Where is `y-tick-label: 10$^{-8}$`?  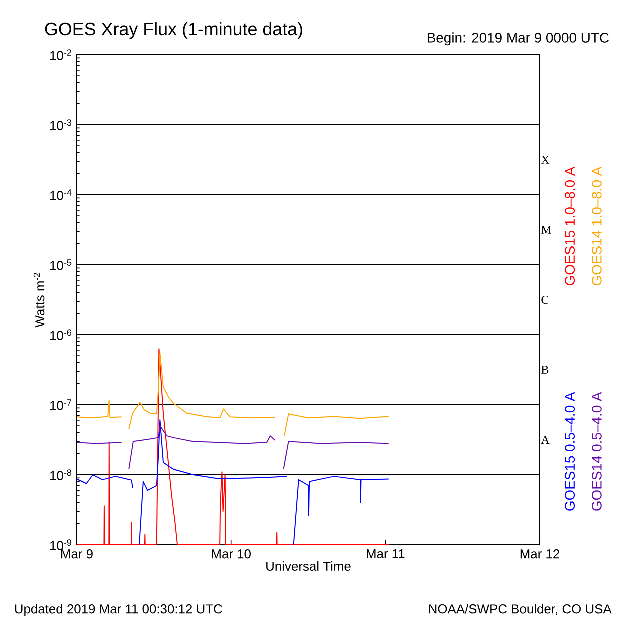 y-tick-label: 10$^{-8}$ is located at coordinates (61, 475).